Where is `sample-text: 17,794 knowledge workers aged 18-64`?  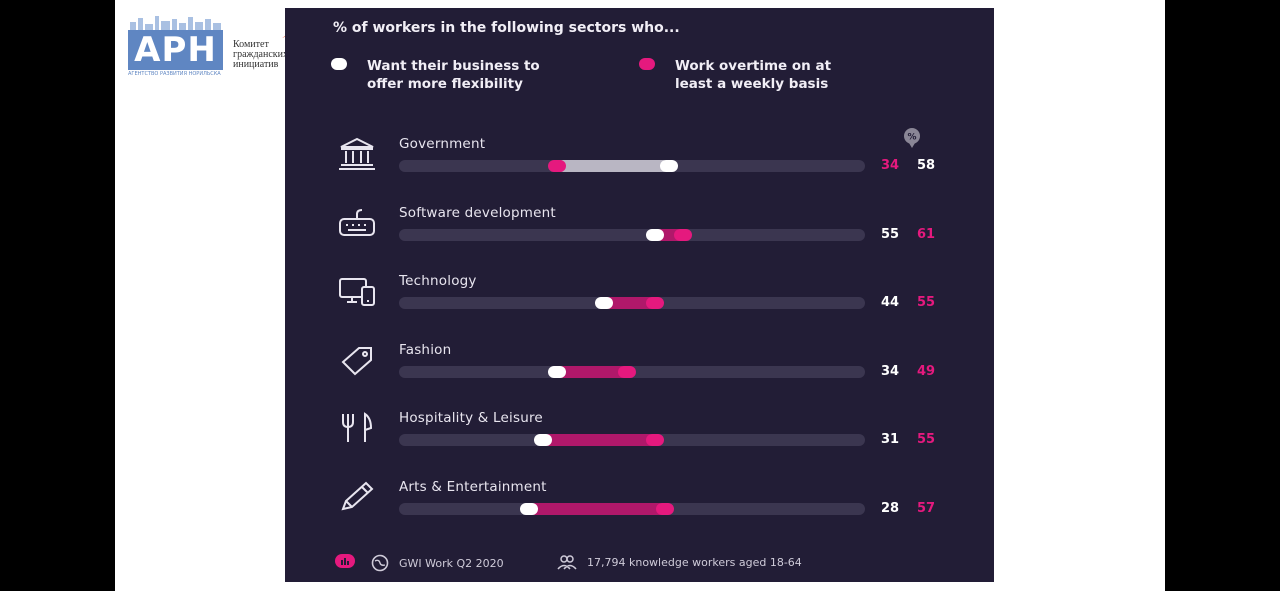
sample-text: 17,794 knowledge workers aged 18-64 is located at coordinates (694, 562).